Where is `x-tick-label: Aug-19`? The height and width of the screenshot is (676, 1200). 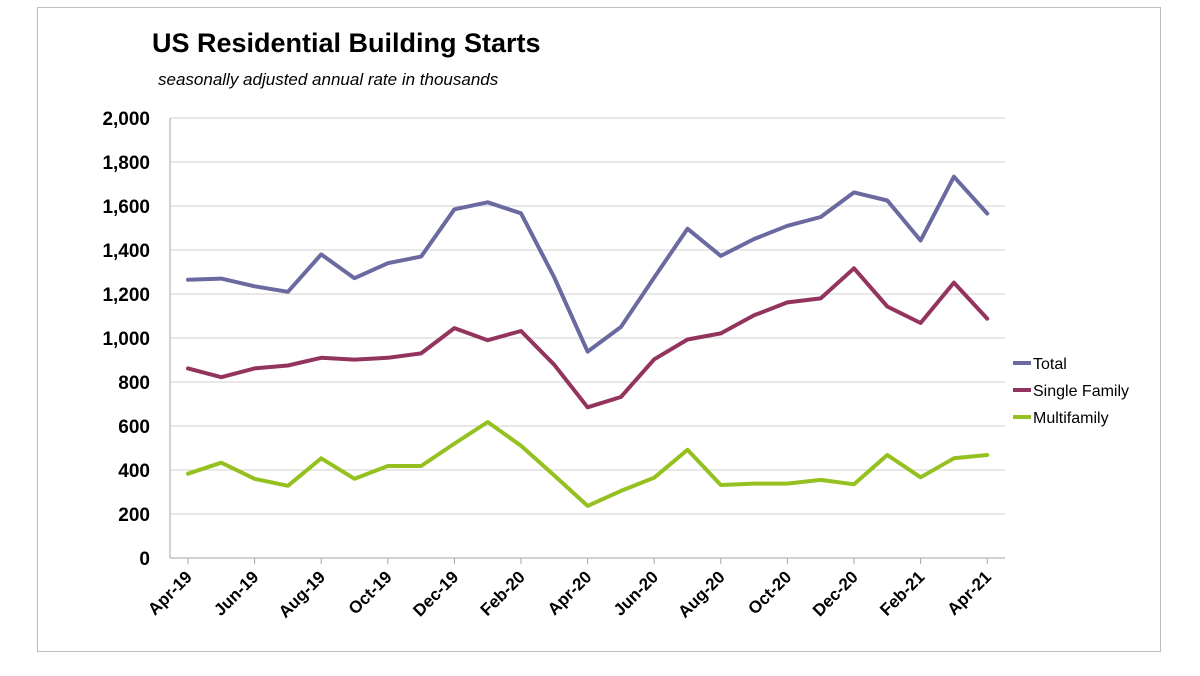 x-tick-label: Aug-19 is located at coordinates (302, 594).